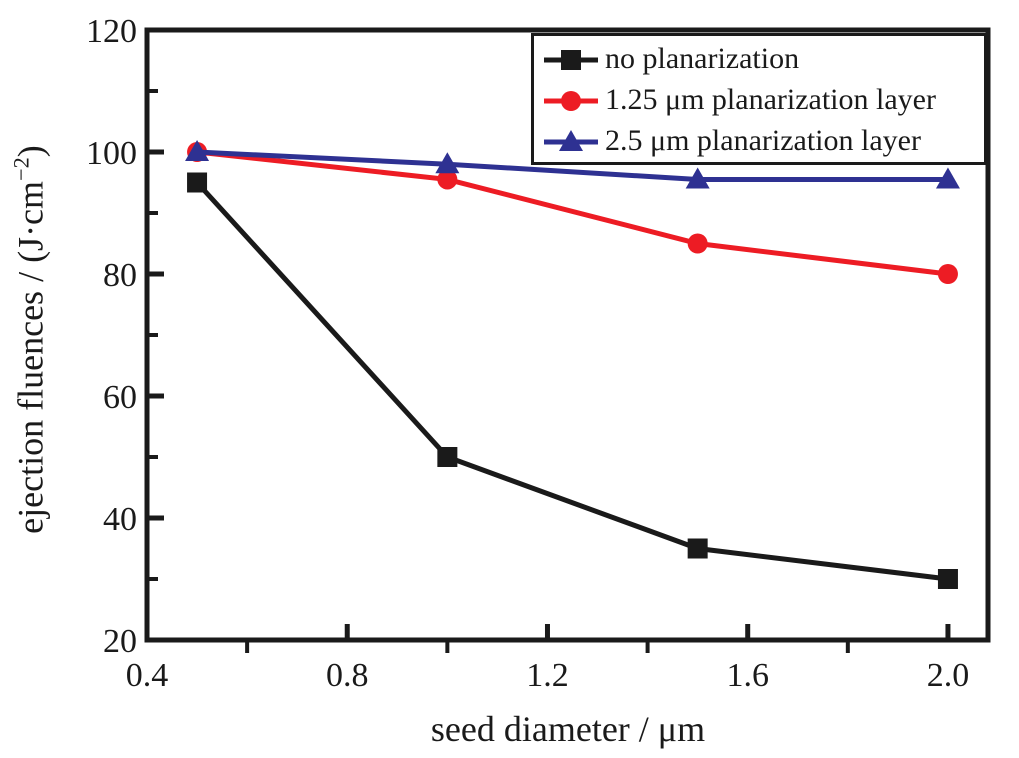 The height and width of the screenshot is (758, 1019). I want to click on legend-circle-marker-icon, so click(571, 100).